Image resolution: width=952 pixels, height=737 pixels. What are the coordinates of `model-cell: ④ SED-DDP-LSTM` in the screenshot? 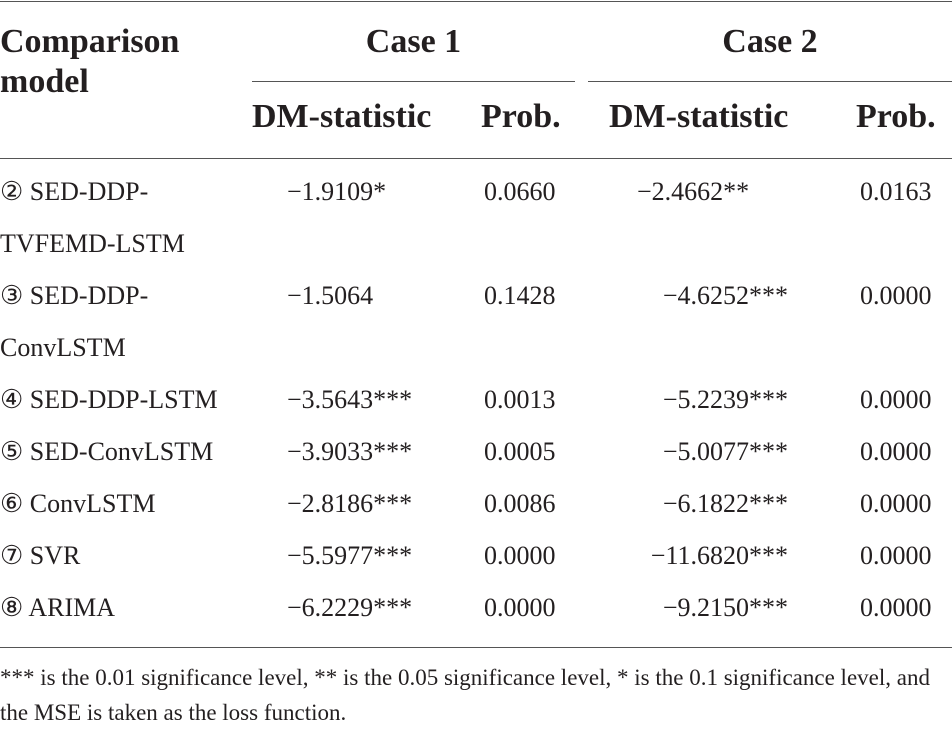 It's located at (109, 399).